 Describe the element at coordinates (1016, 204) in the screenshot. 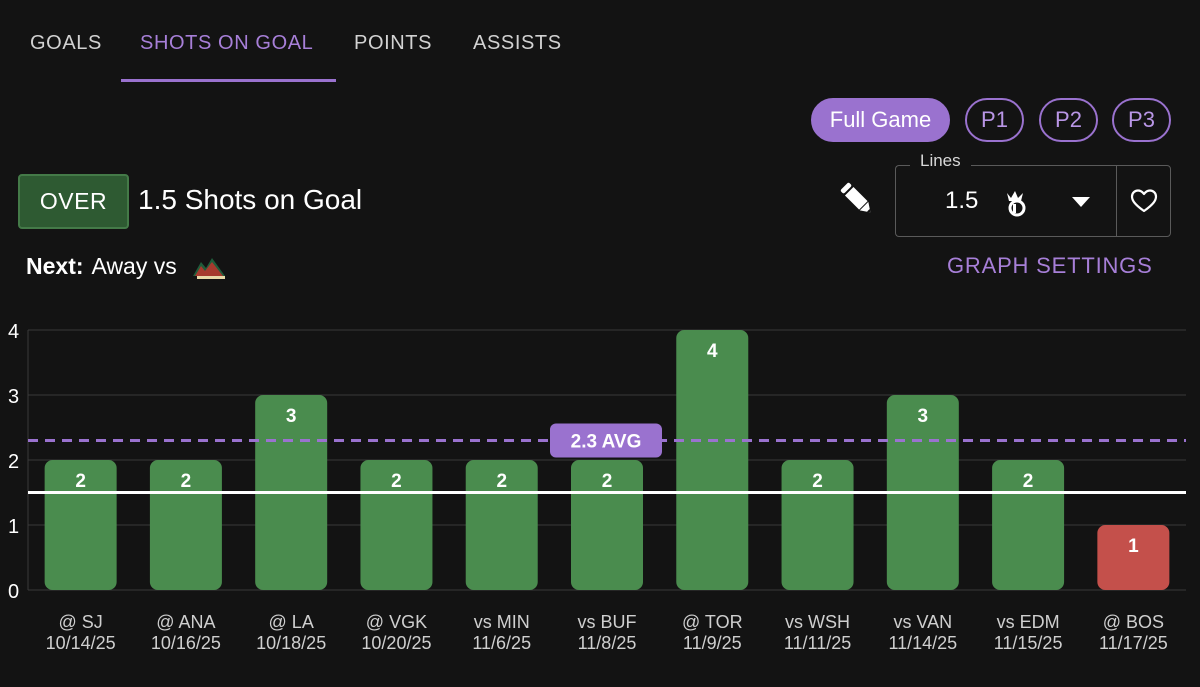

I see `sportsbook-crown-icon` at that location.